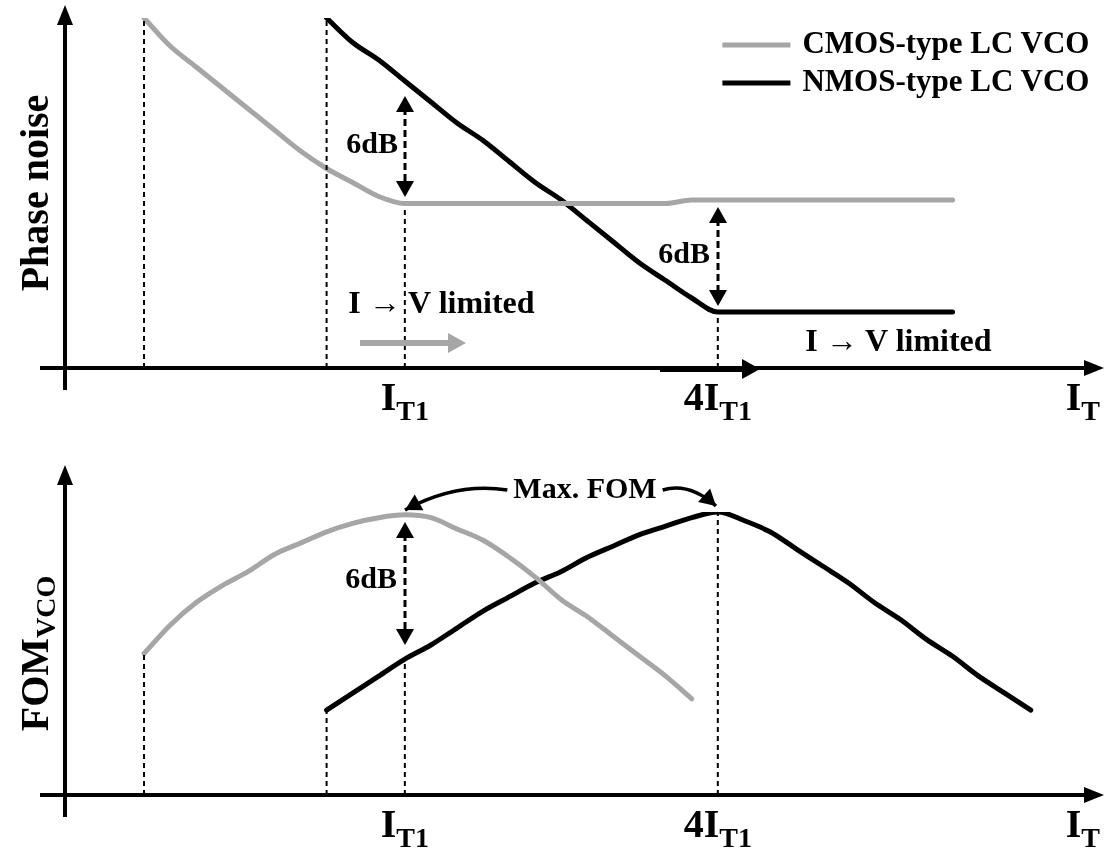 This screenshot has width=1104, height=861. What do you see at coordinates (35, 193) in the screenshot?
I see `y-axis-title: Phase noise` at bounding box center [35, 193].